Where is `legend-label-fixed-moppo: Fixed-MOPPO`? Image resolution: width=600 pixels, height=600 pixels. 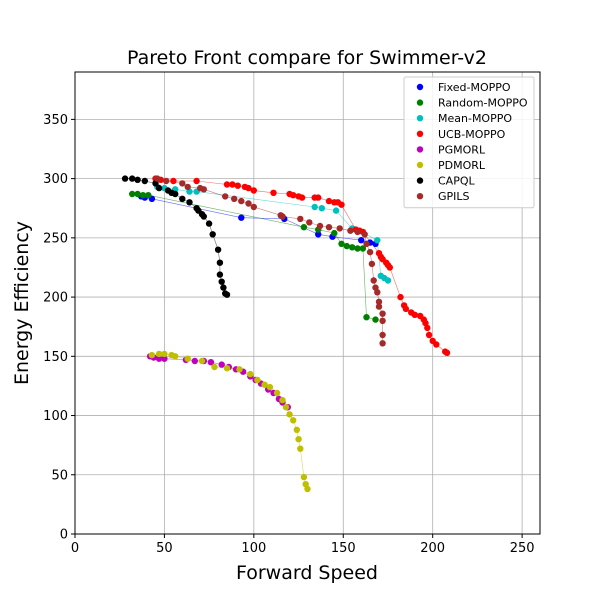
legend-label-fixed-moppo: Fixed-MOPPO is located at coordinates (474, 87).